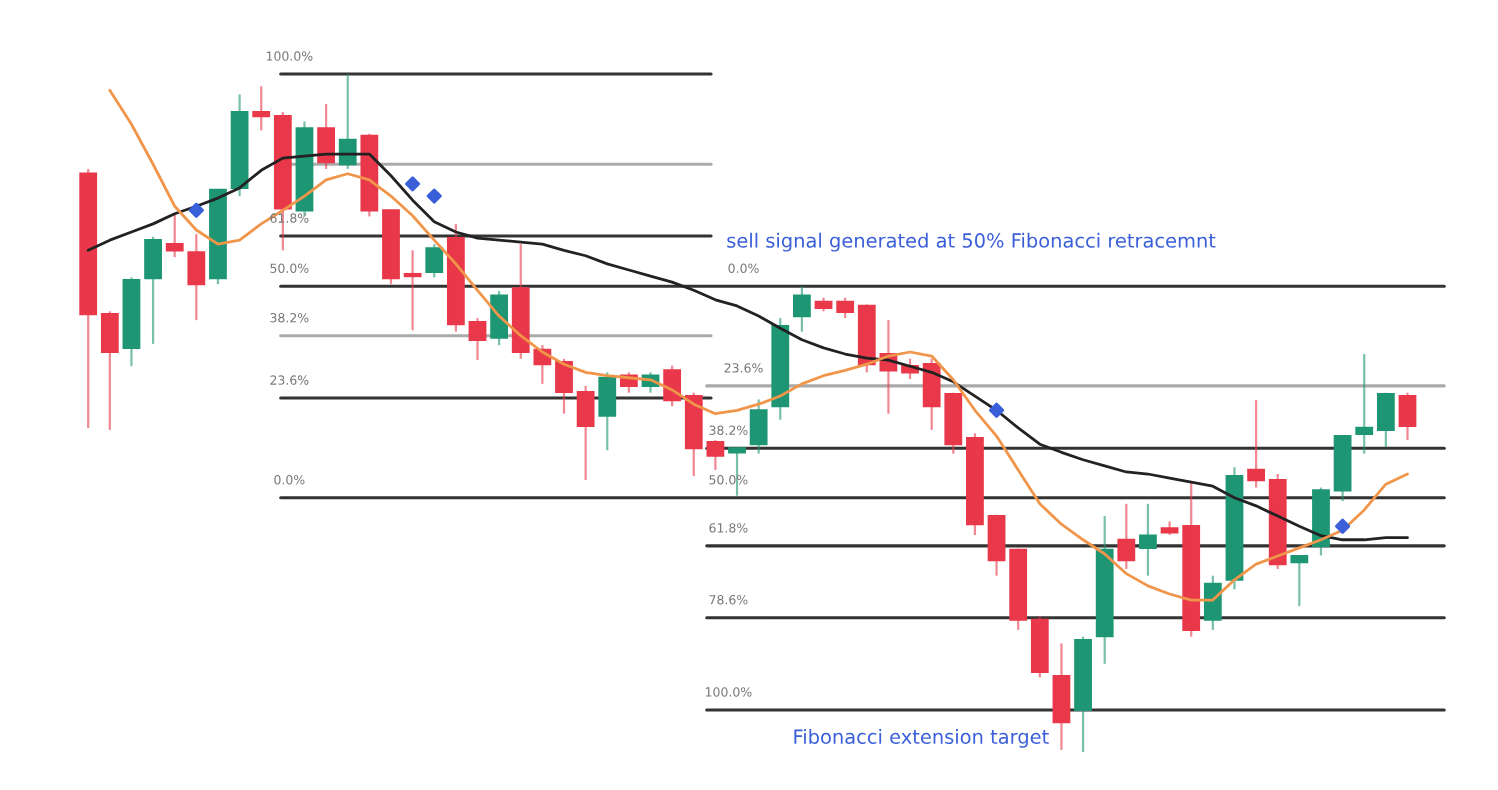 The height and width of the screenshot is (790, 1498). I want to click on annotation: sell signal generated at 50% Fibonacci retracemnt, so click(971, 242).